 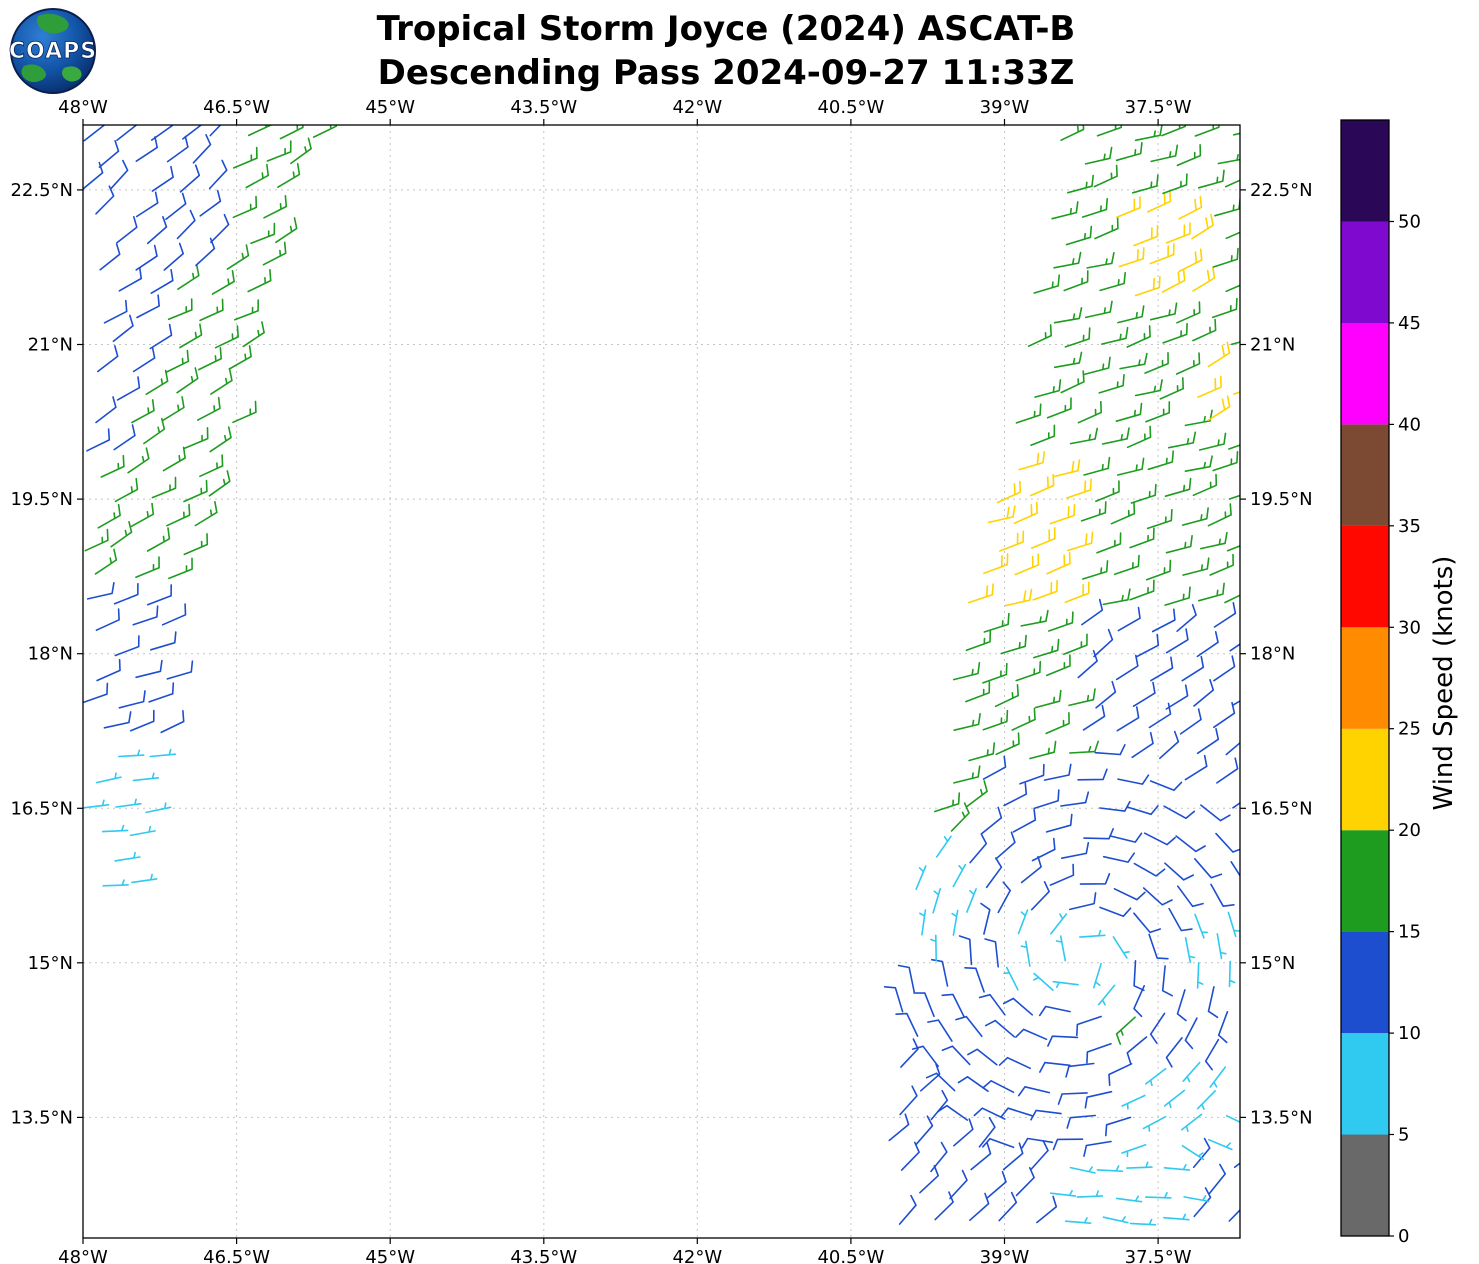 I want to click on colorbar: 0 5 10 15 20 25 30 35 40 45 50, so click(x=1380, y=683).